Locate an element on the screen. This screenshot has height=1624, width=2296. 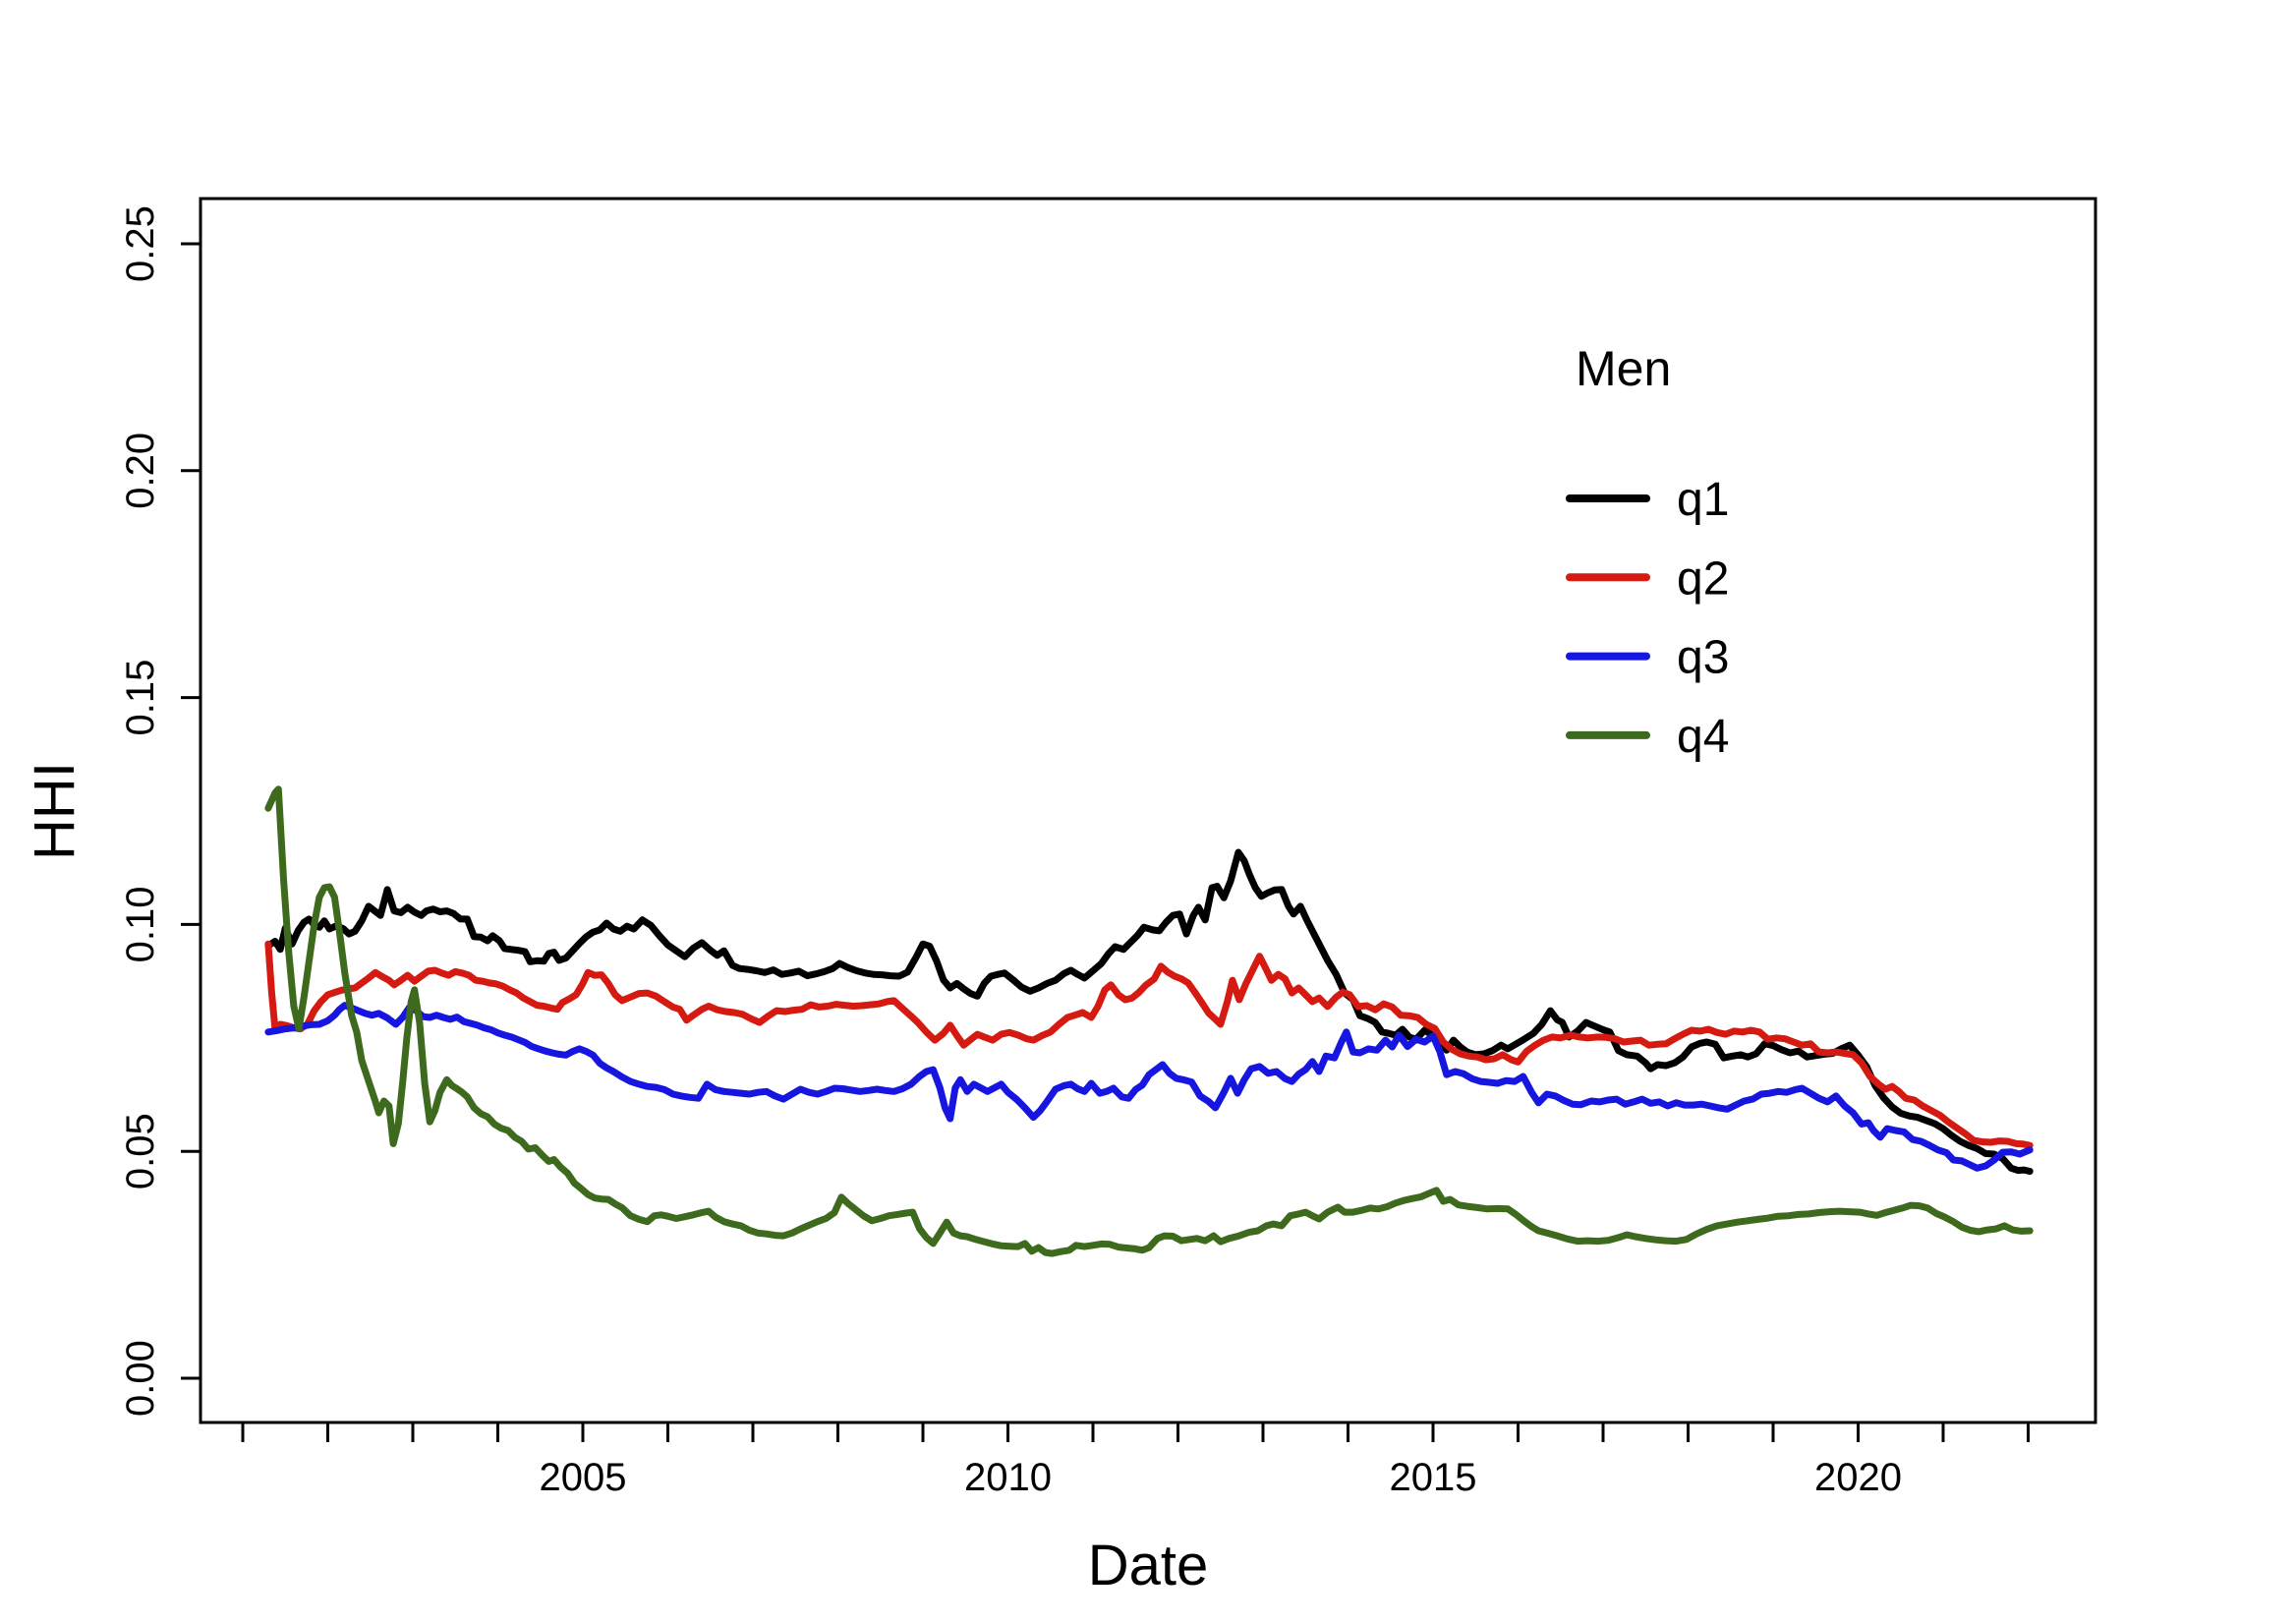
y-tick-label: 0.15 is located at coordinates (140, 698).